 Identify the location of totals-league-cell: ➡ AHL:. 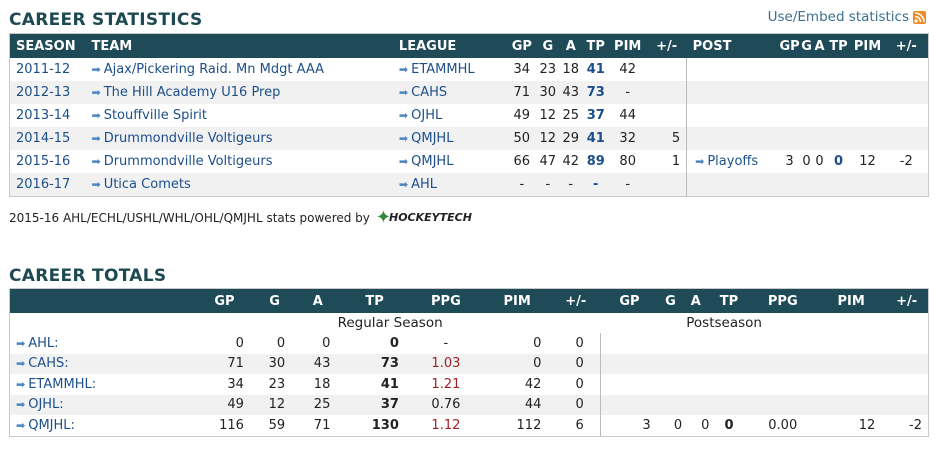
(103, 343).